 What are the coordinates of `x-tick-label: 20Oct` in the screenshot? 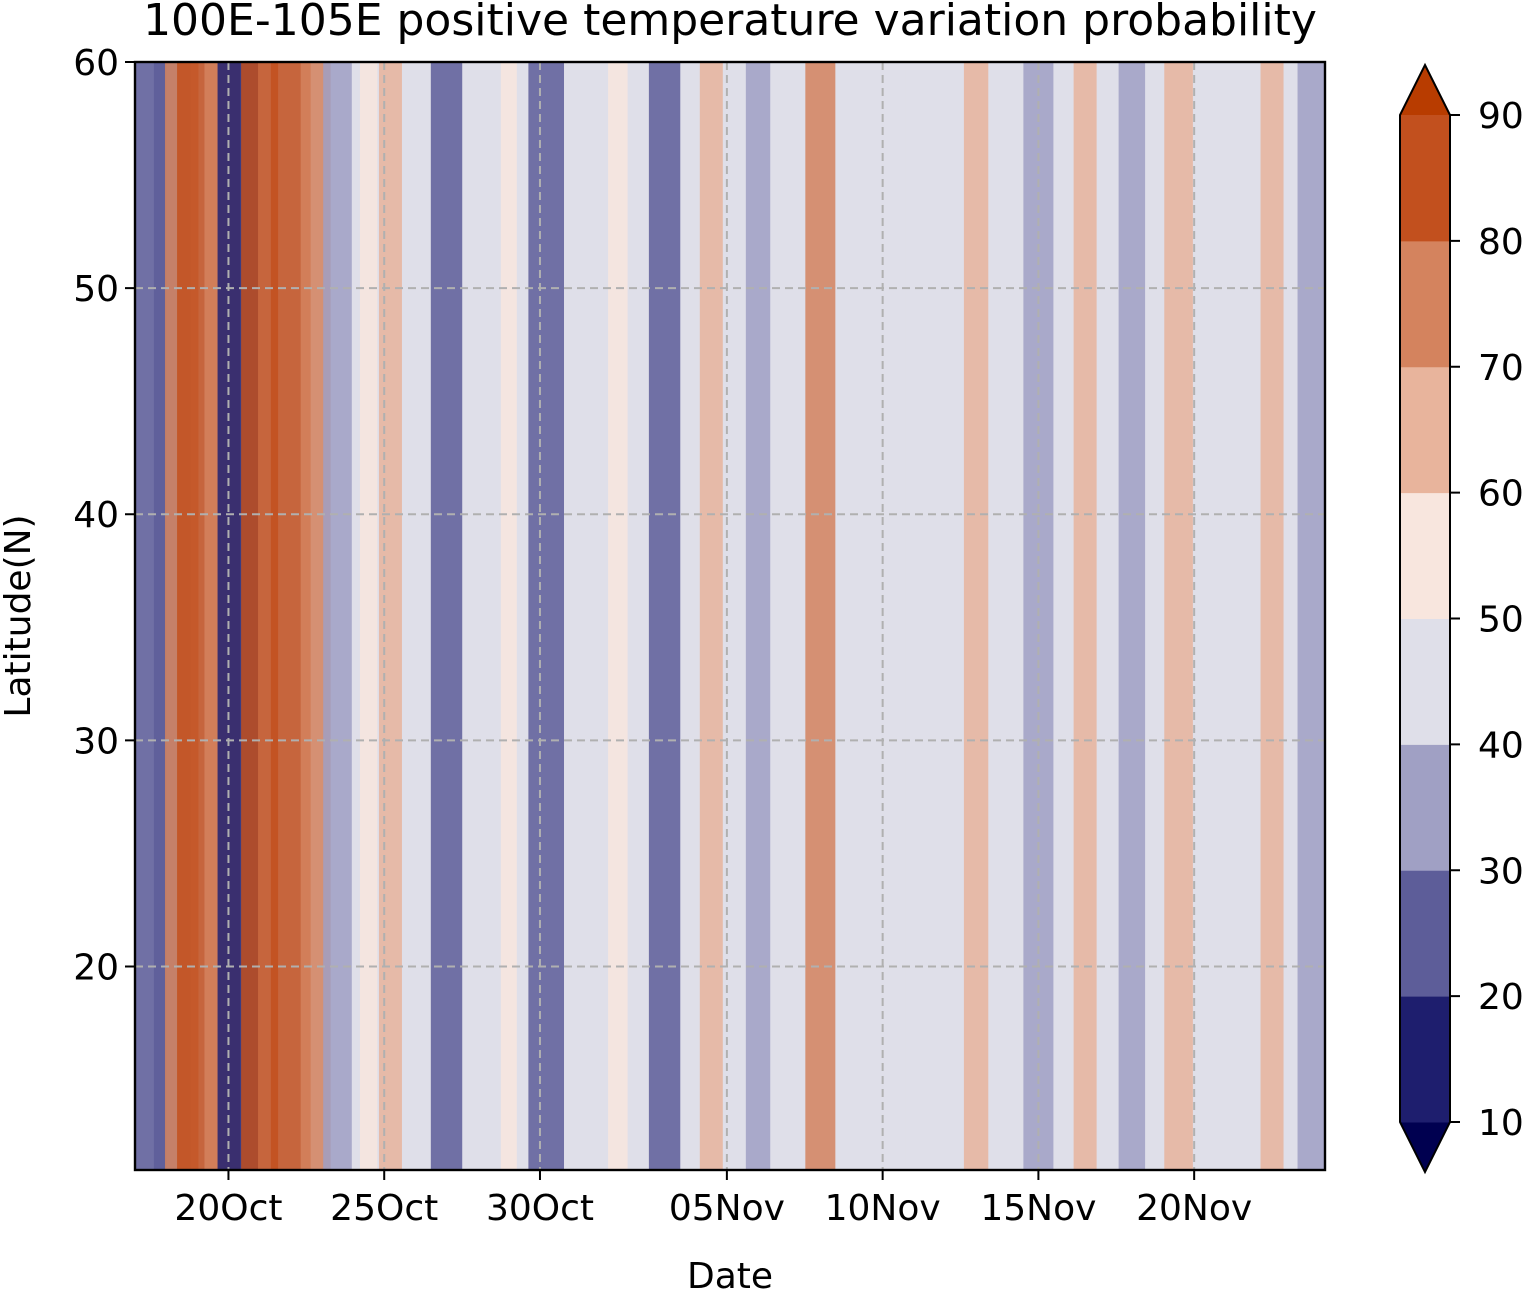 It's located at (228, 1208).